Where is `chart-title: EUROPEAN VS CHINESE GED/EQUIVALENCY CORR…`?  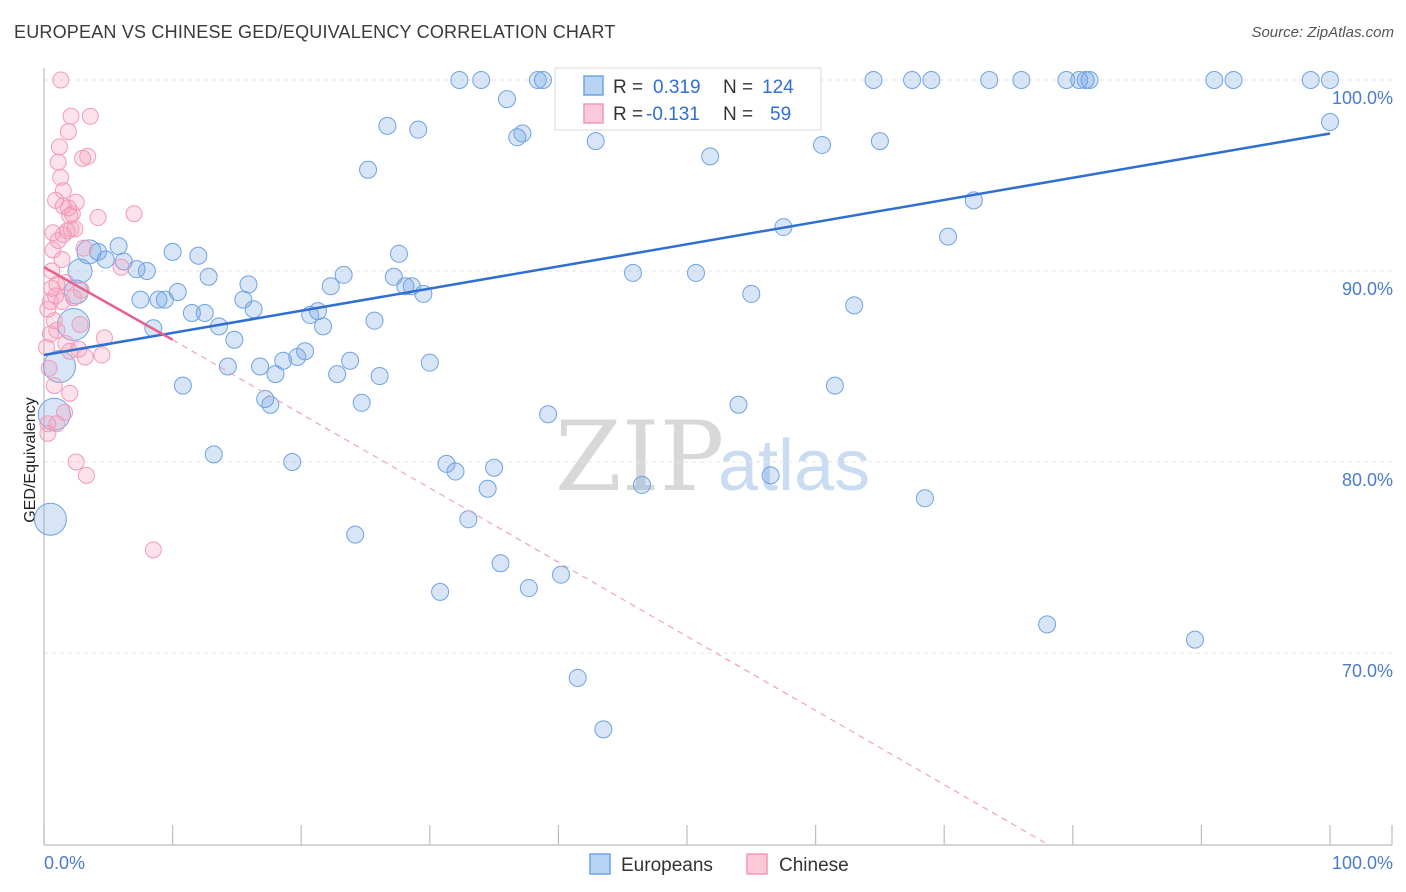 chart-title: EUROPEAN VS CHINESE GED/EQUIVALENCY CORR… is located at coordinates (315, 32).